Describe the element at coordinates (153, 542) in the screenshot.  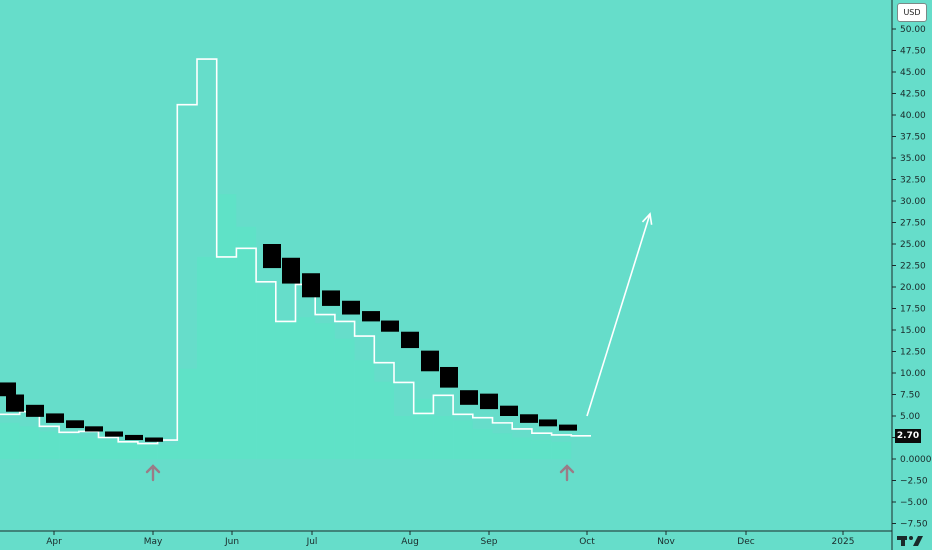
I see `time-tick-label: May` at that location.